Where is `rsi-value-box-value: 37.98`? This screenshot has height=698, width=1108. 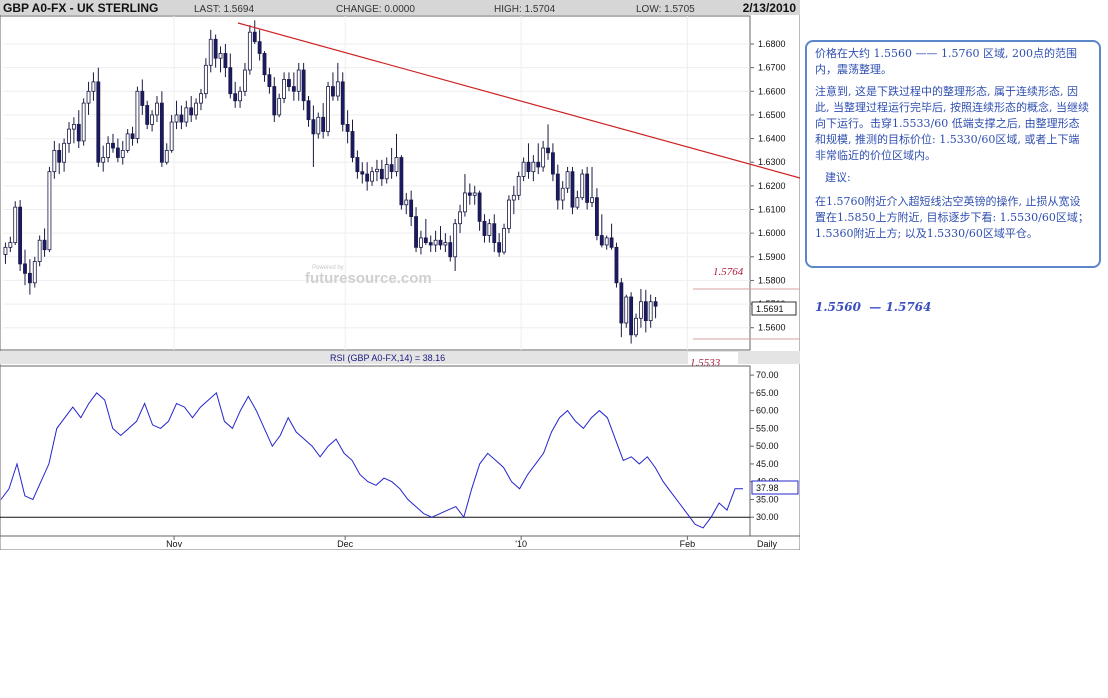 rsi-value-box-value: 37.98 is located at coordinates (767, 488).